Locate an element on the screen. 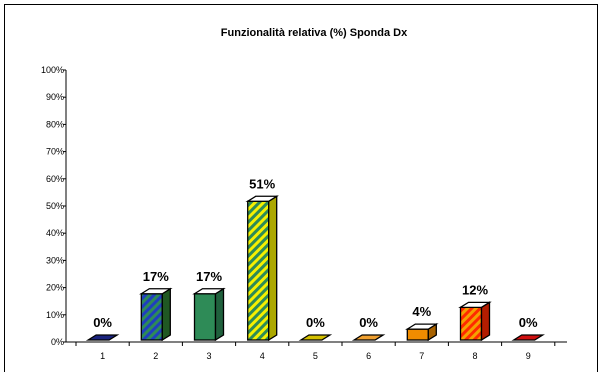 The image size is (604, 374). x-axis: 1 2 3 4 5 6 7 8 9 is located at coordinates (316, 351).